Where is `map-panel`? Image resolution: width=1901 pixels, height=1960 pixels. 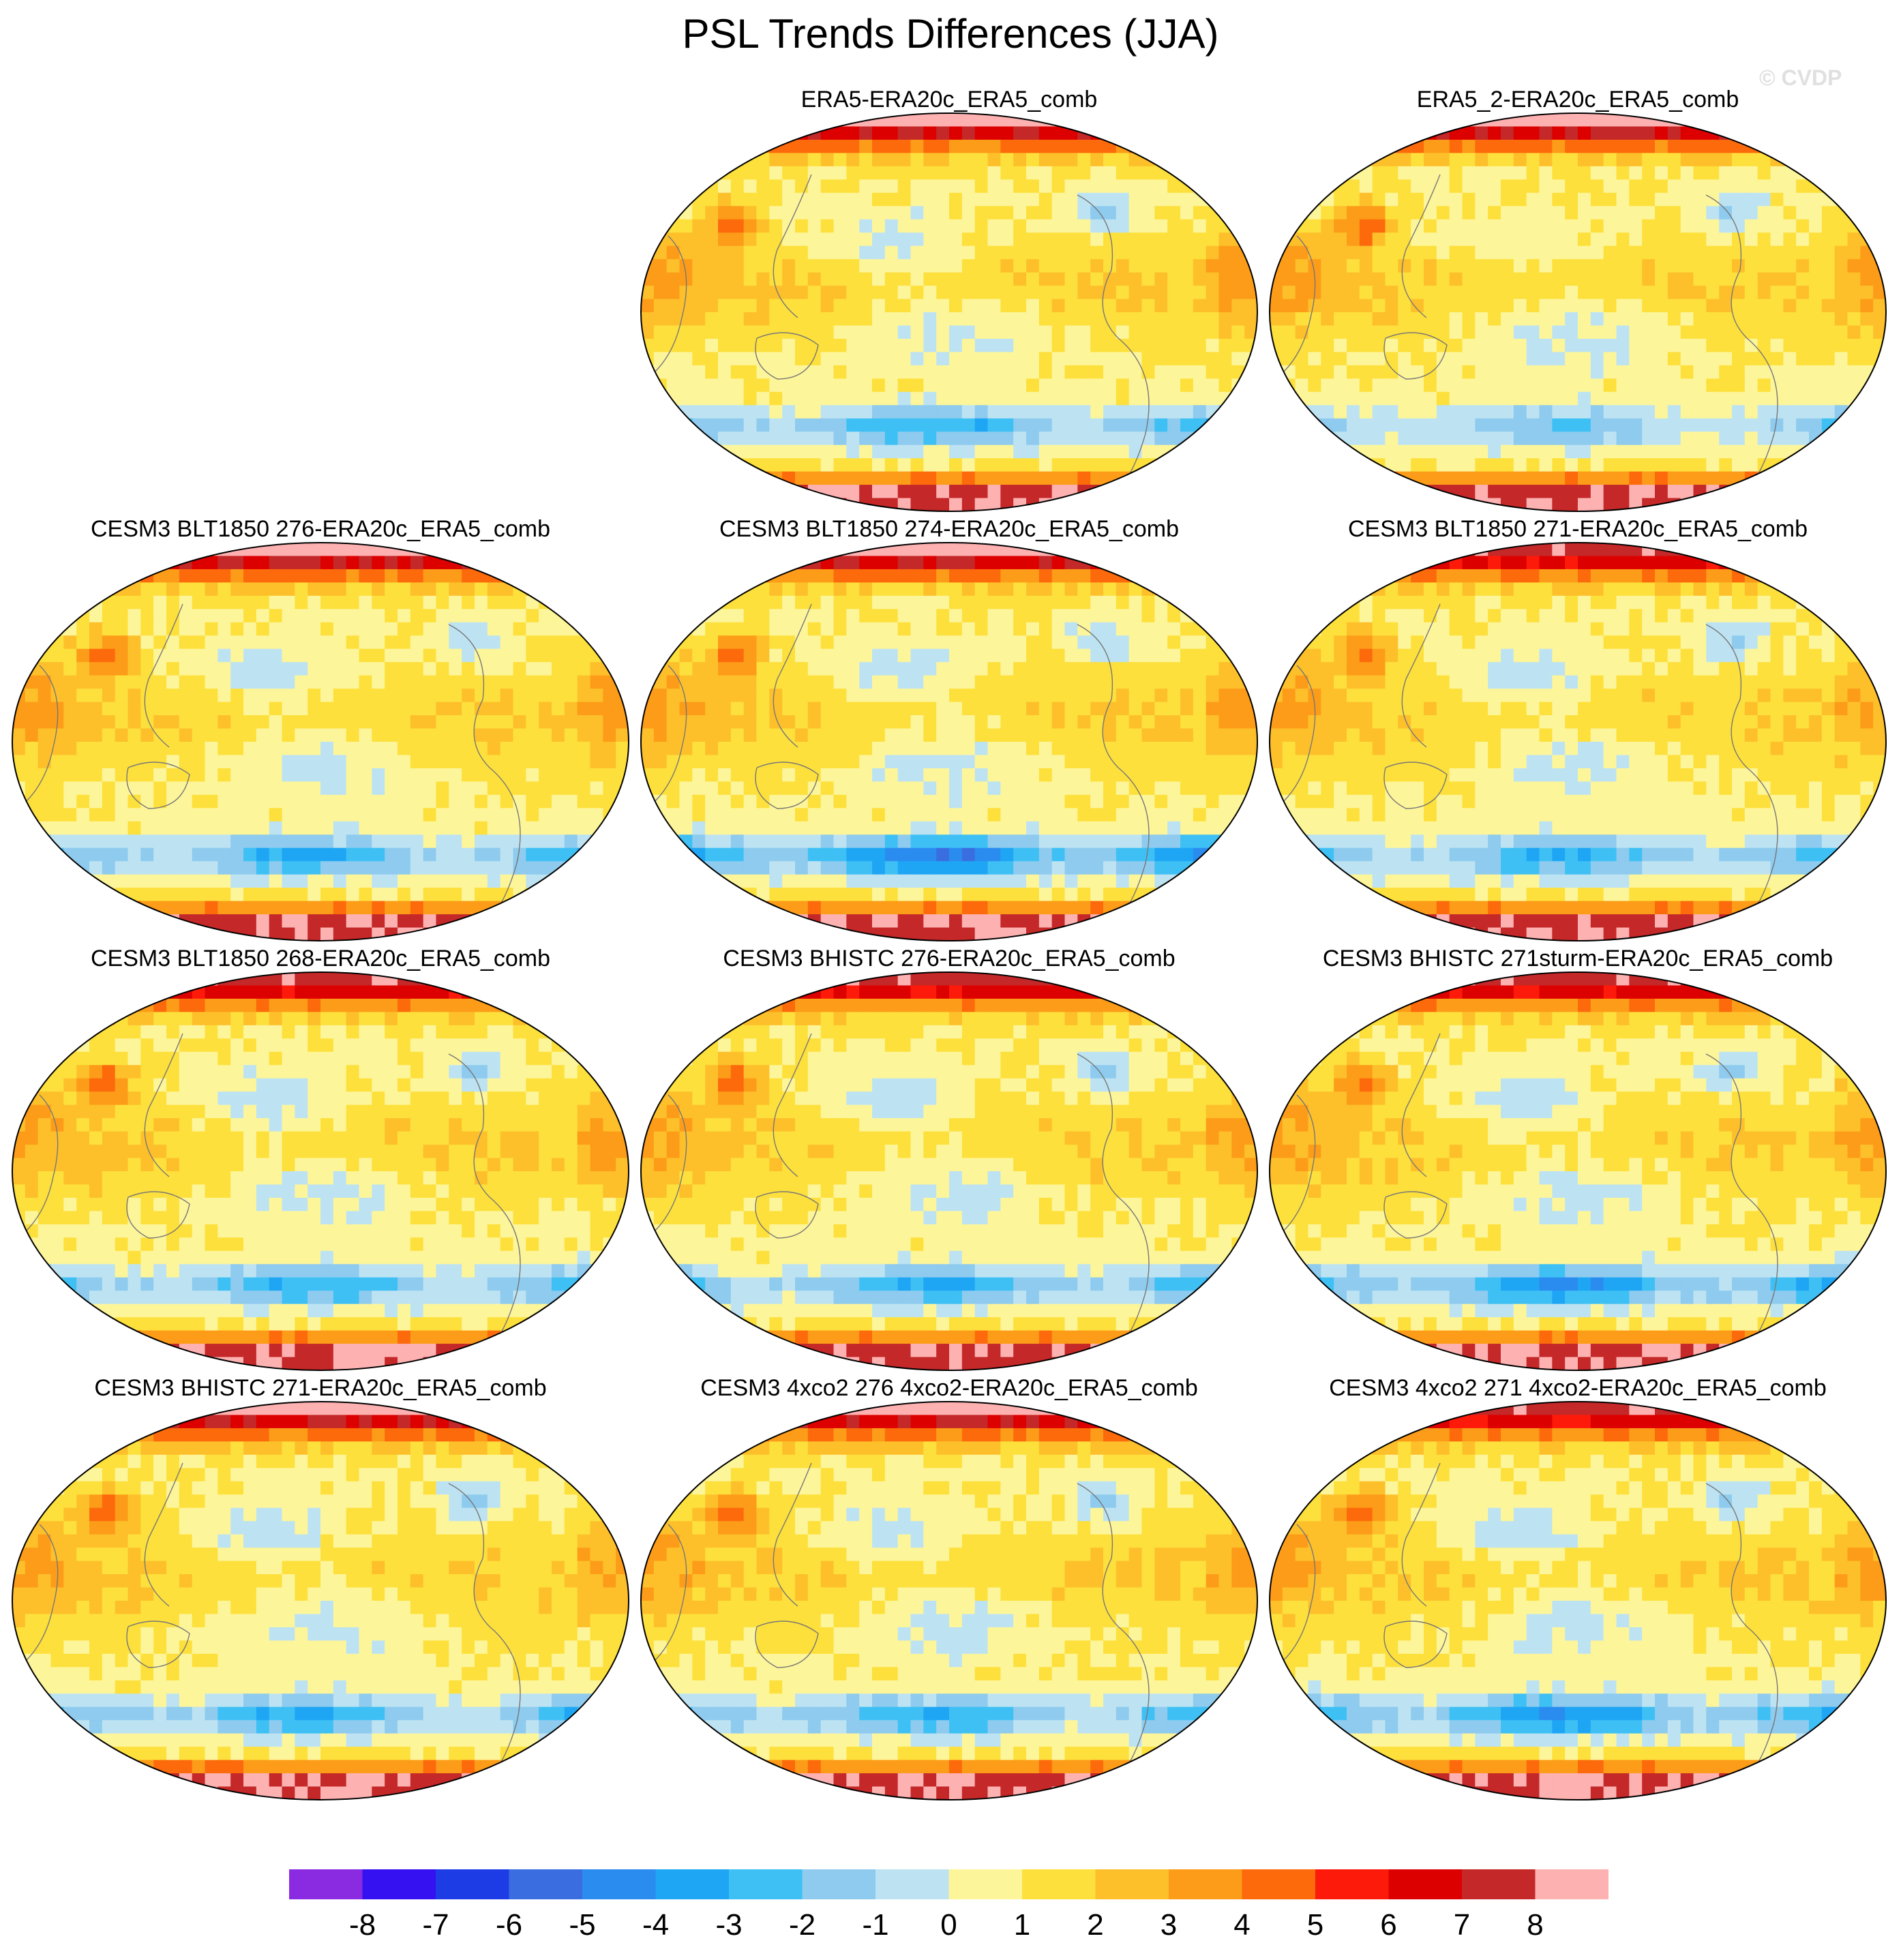
map-panel is located at coordinates (320, 741).